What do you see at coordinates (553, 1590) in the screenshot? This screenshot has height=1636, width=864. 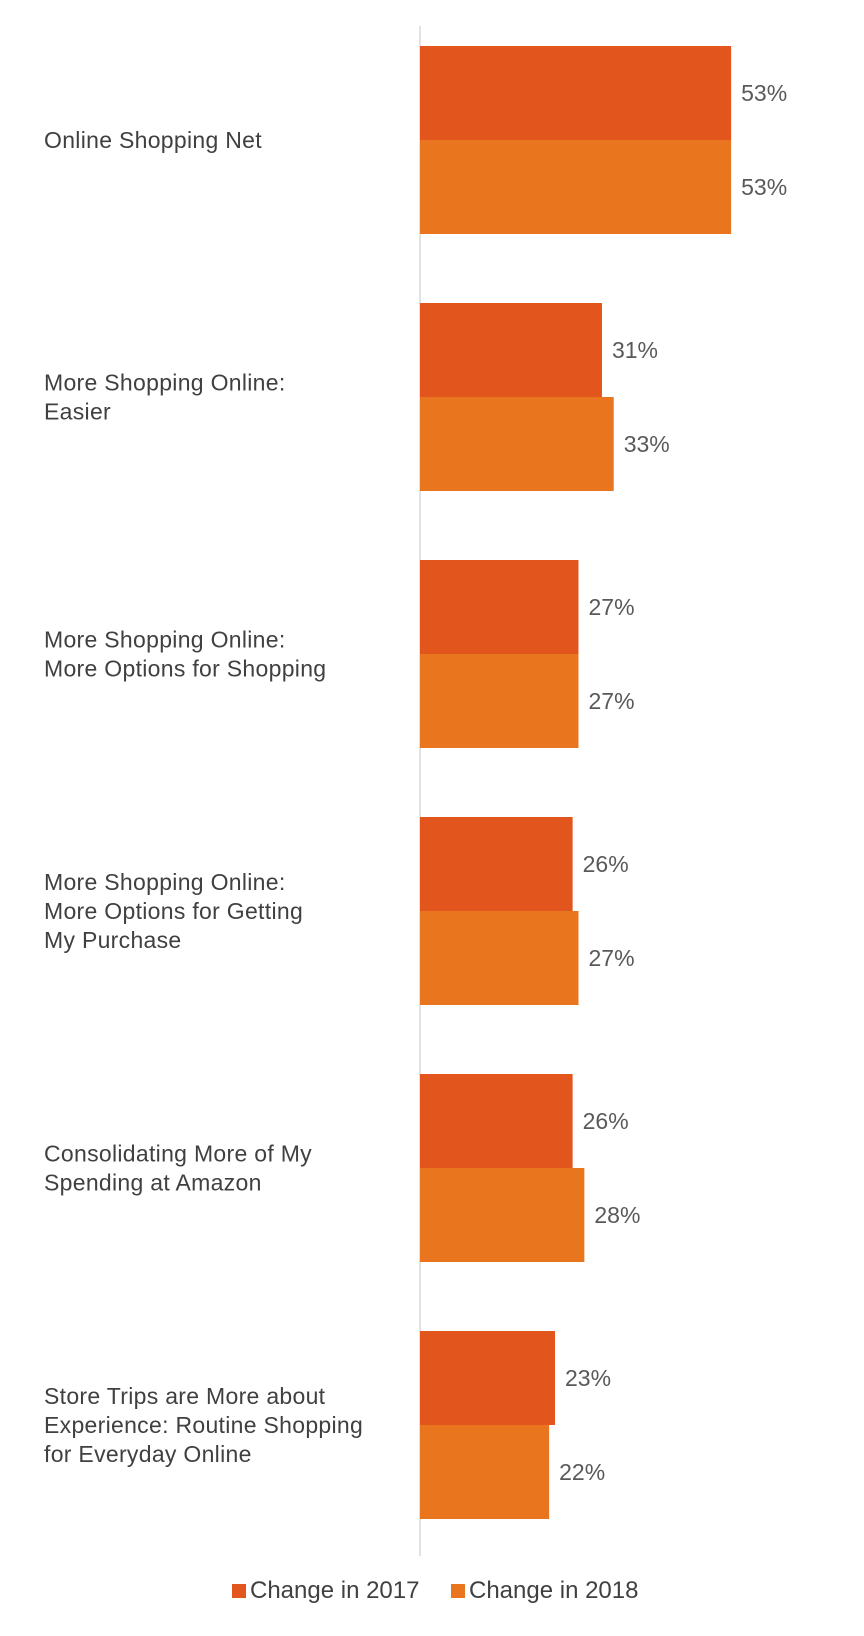 I see `legend-label: Change in 2018` at bounding box center [553, 1590].